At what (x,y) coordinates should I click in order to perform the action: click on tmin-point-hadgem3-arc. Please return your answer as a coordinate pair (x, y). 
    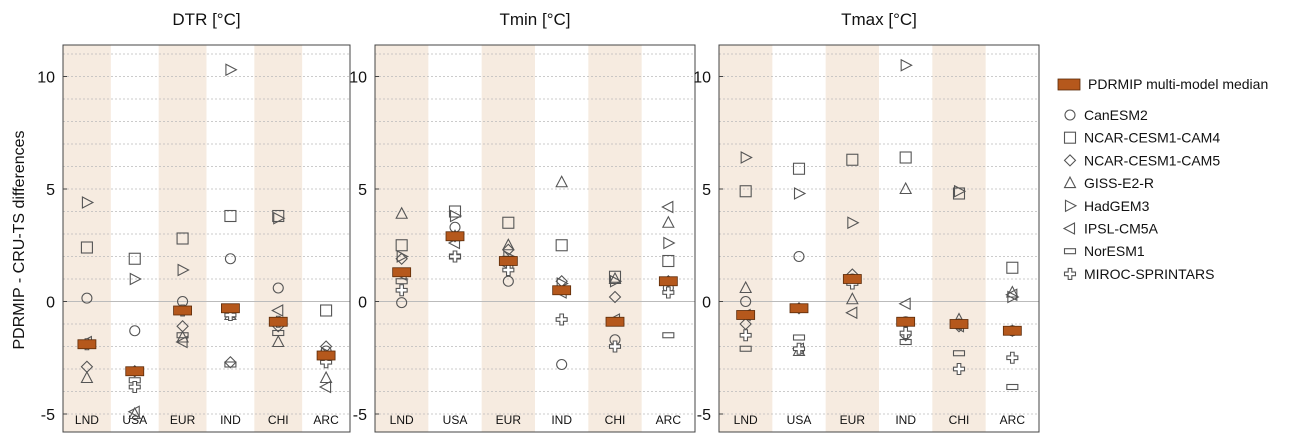
    Looking at the image, I should click on (669, 243).